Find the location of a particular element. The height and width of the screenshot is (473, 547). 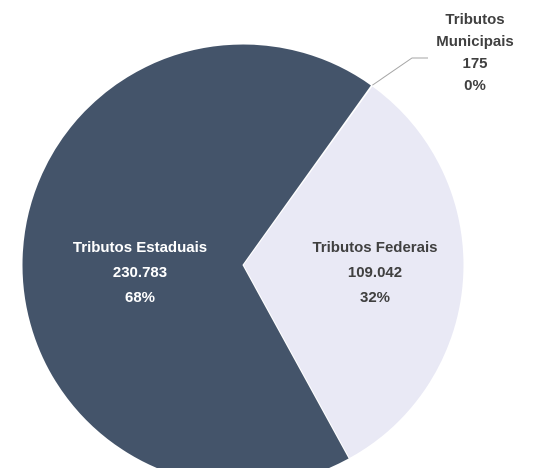

slice-label: Tributos Municipais is located at coordinates (475, 30).